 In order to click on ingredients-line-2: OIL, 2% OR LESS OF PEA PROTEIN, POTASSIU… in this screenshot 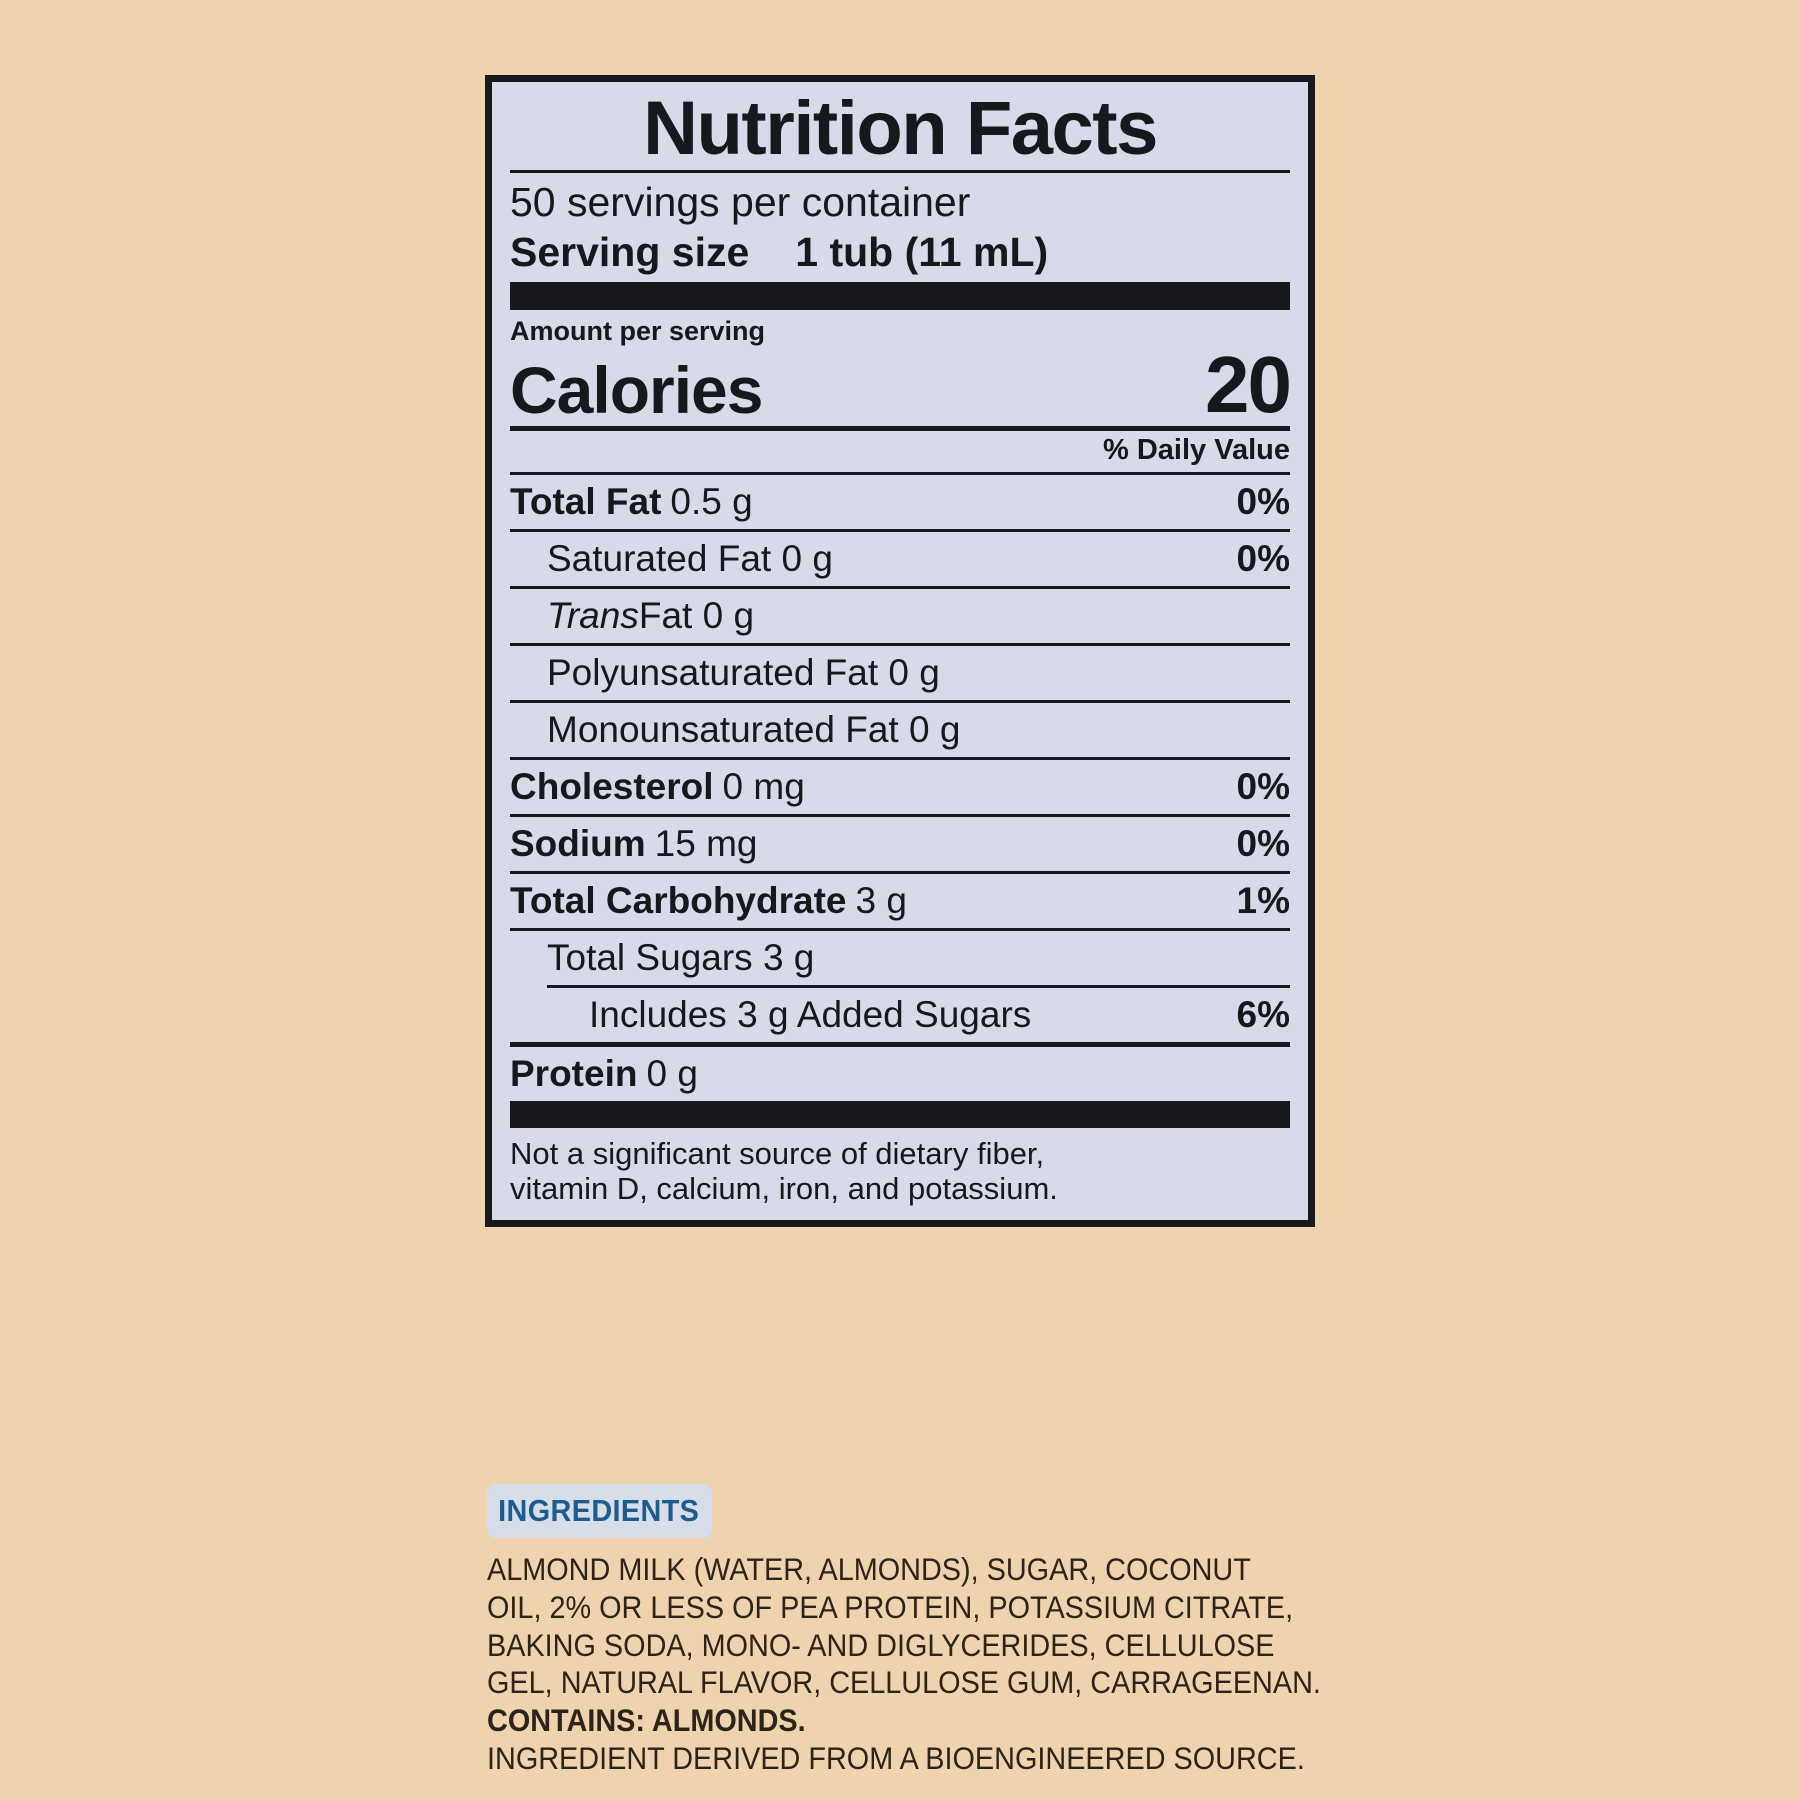, I will do `click(890, 1606)`.